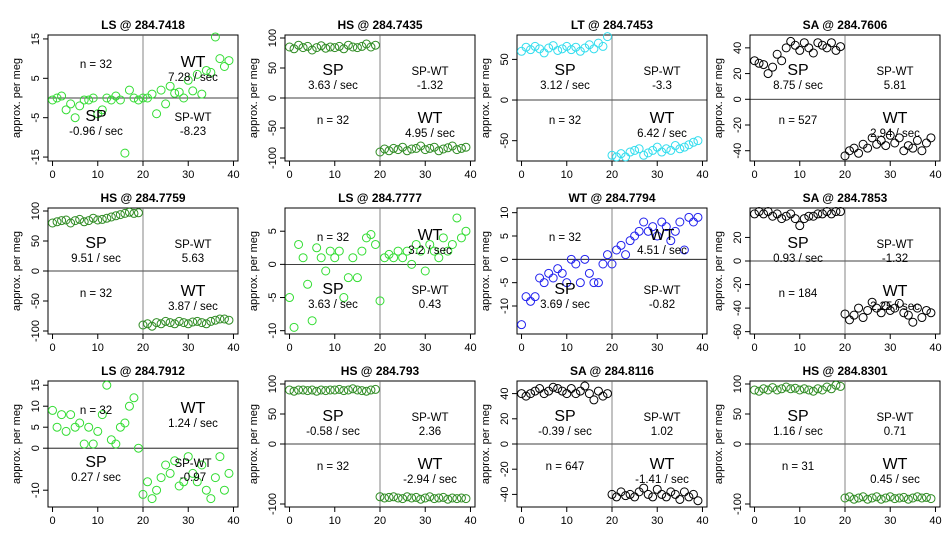 The width and height of the screenshot is (950, 550). Describe the element at coordinates (425, 175) in the screenshot. I see `x-tick-label: 30` at that location.